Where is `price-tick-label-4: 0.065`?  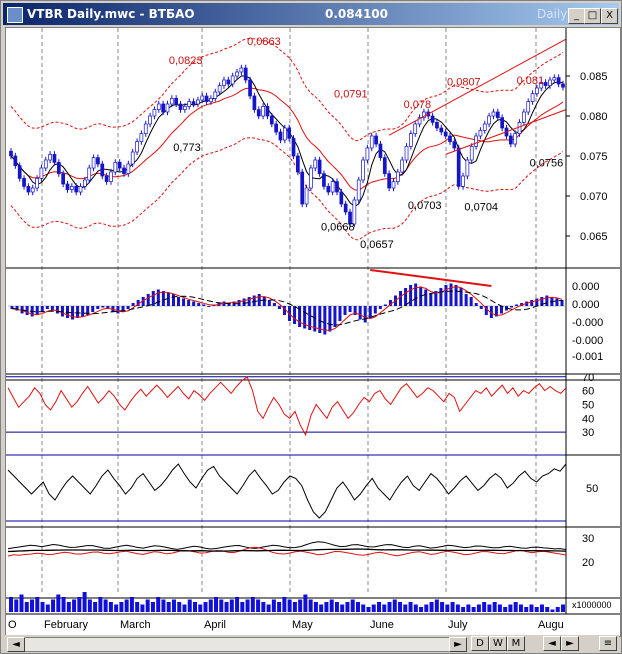 price-tick-label-4: 0.065 is located at coordinates (594, 237).